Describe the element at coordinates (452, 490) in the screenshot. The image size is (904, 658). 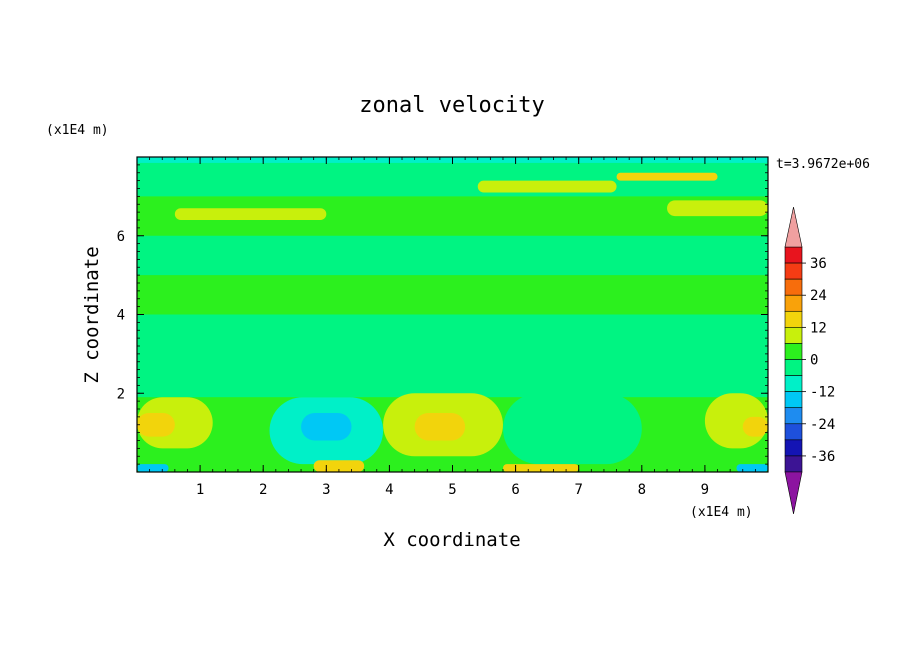
I see `x-tick-label: 5` at that location.